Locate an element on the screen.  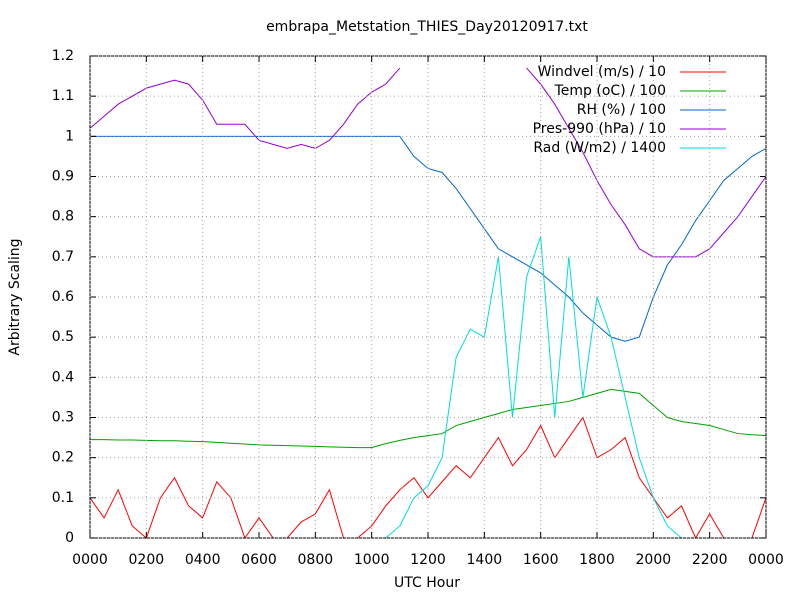
x-tick-label: 1800 is located at coordinates (597, 560).